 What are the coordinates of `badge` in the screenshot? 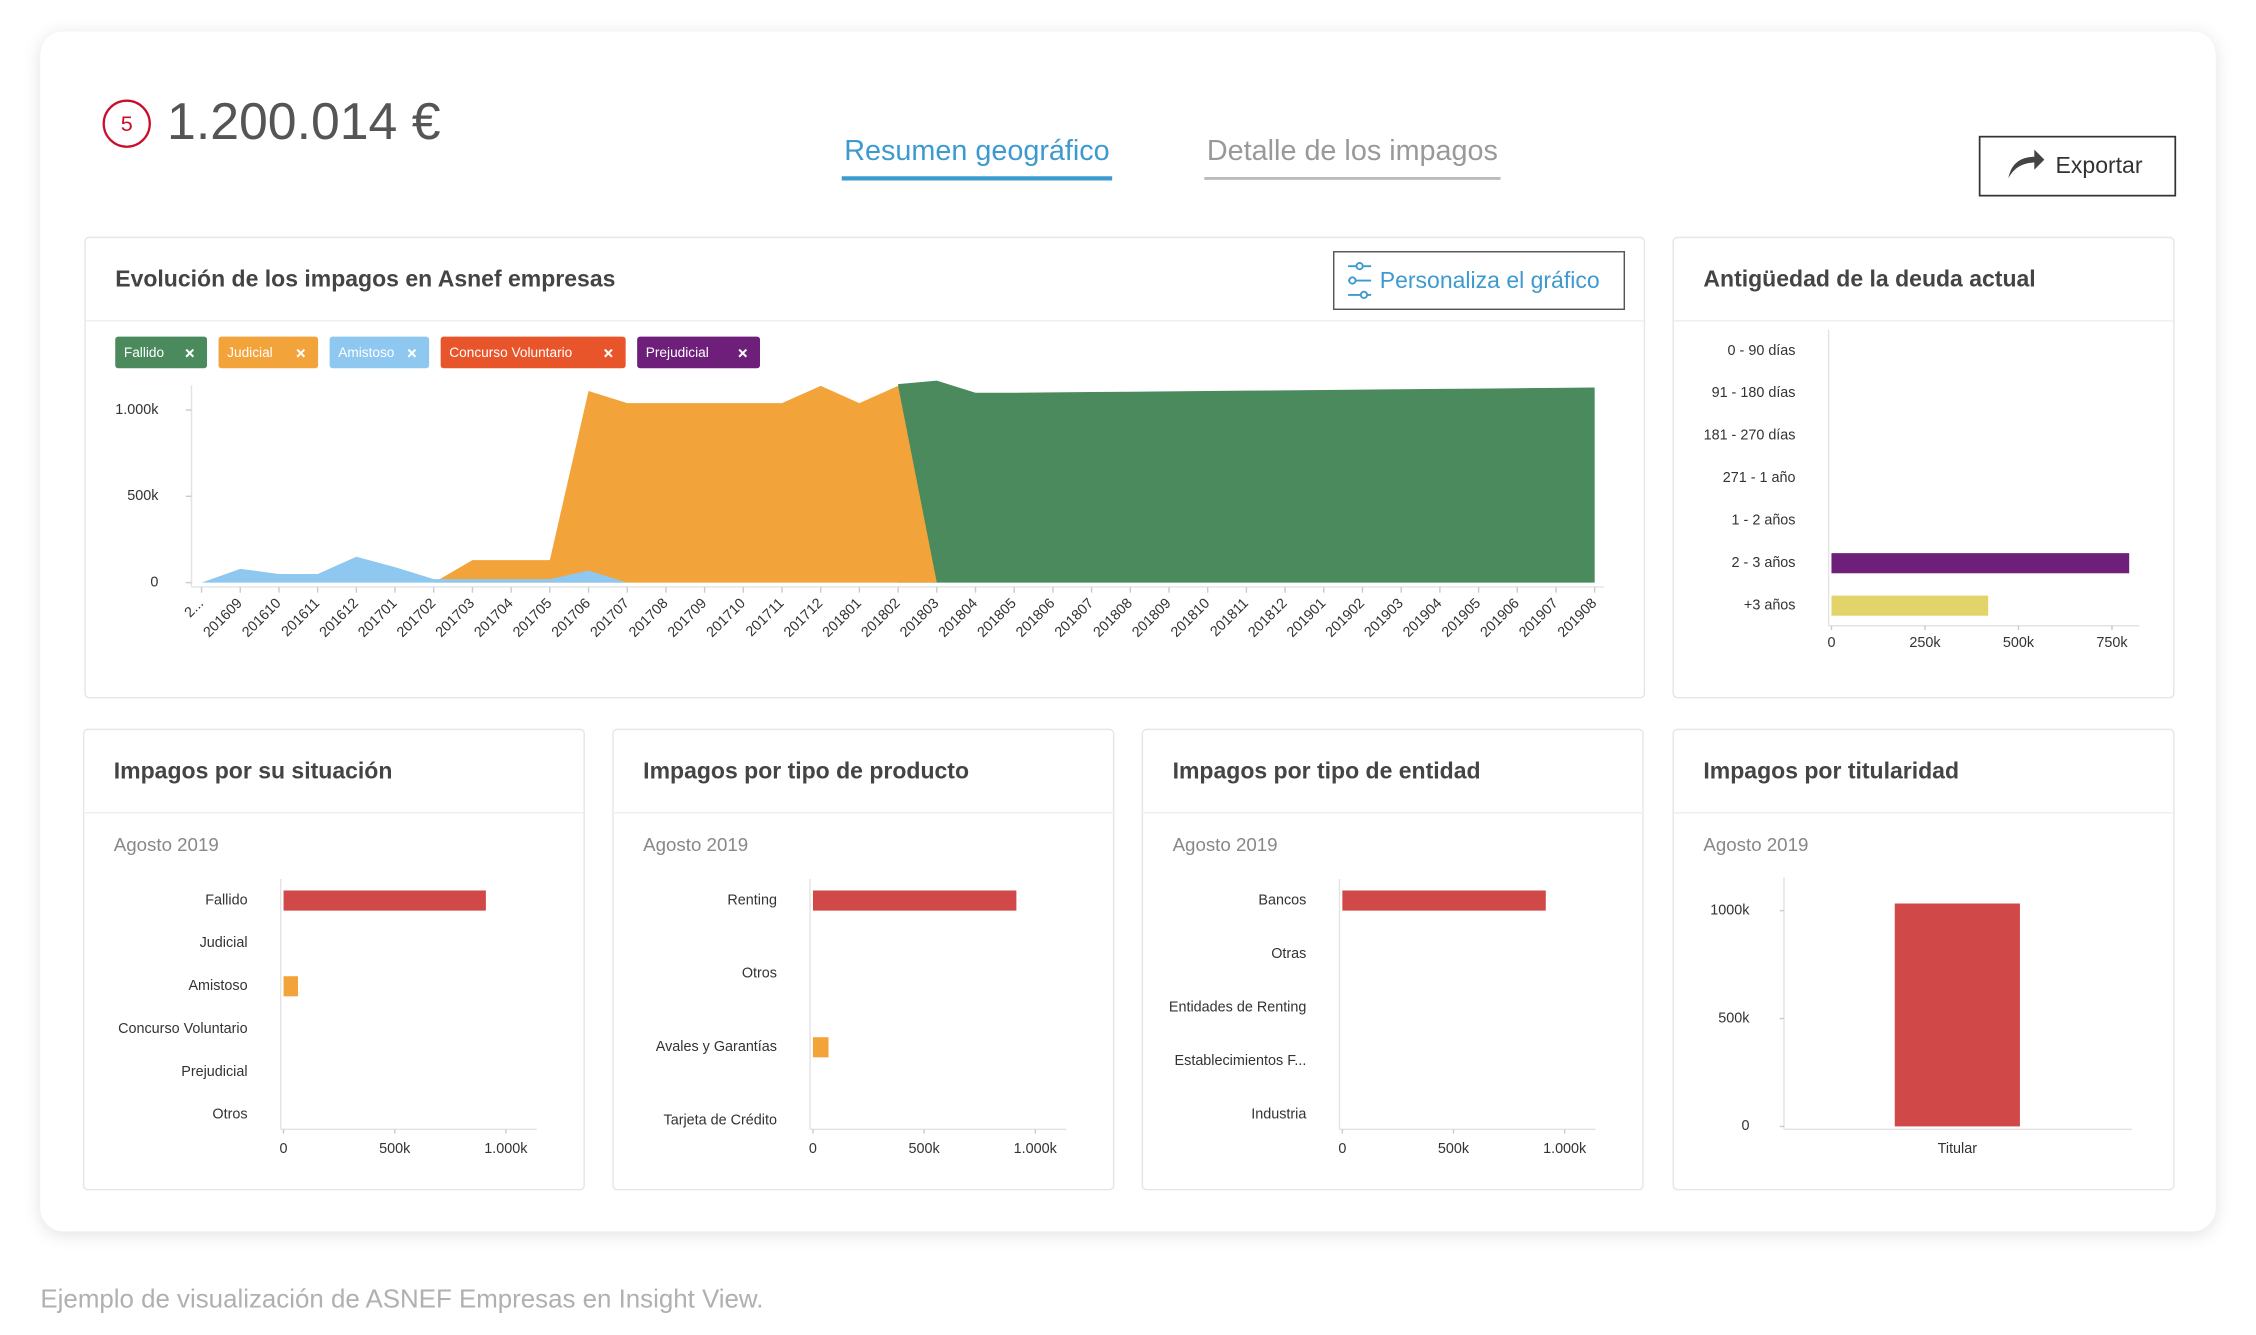 It's located at (126, 123).